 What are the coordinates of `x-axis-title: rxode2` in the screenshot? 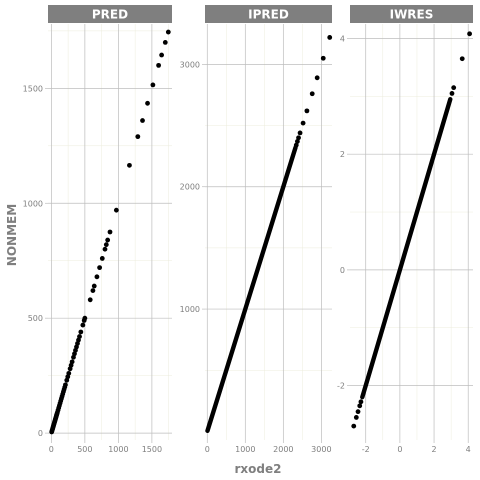 It's located at (258, 469).